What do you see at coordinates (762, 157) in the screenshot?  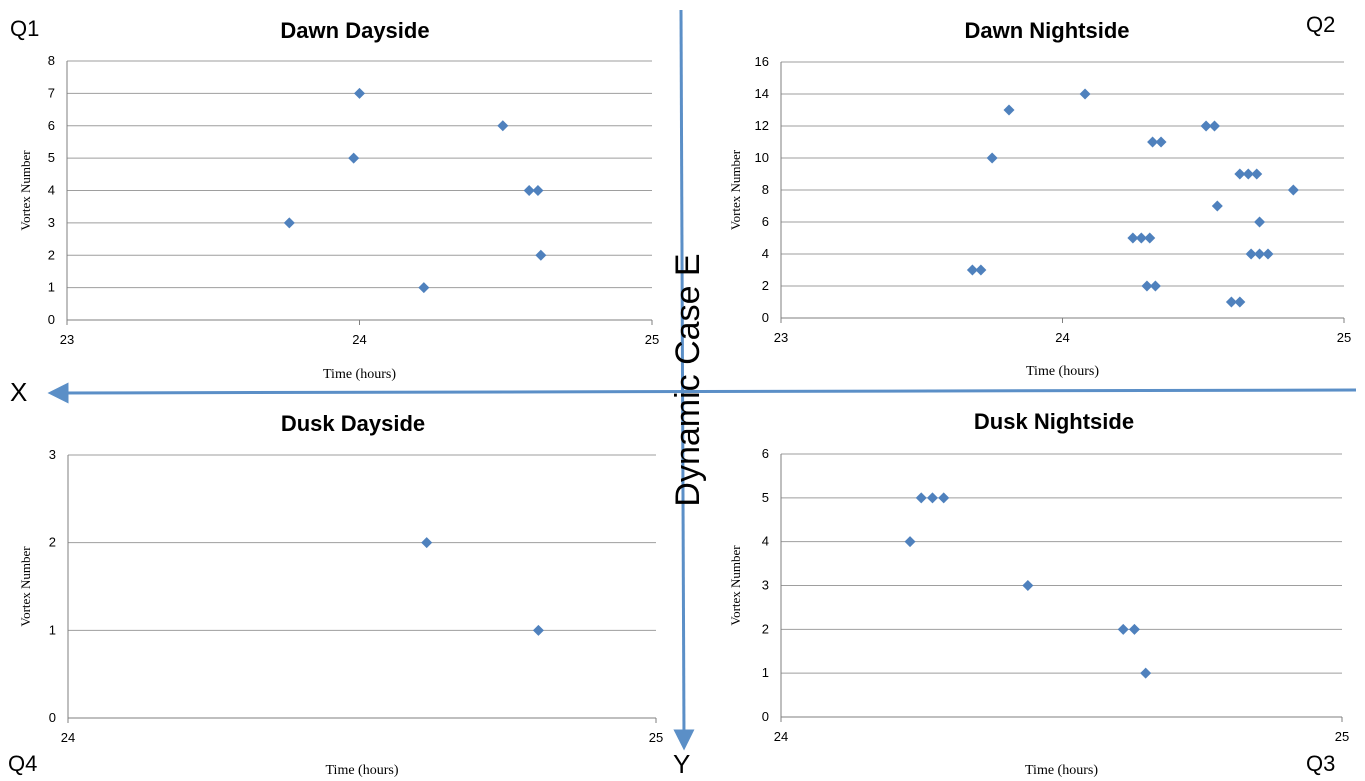 I see `y-tick-label: 10` at bounding box center [762, 157].